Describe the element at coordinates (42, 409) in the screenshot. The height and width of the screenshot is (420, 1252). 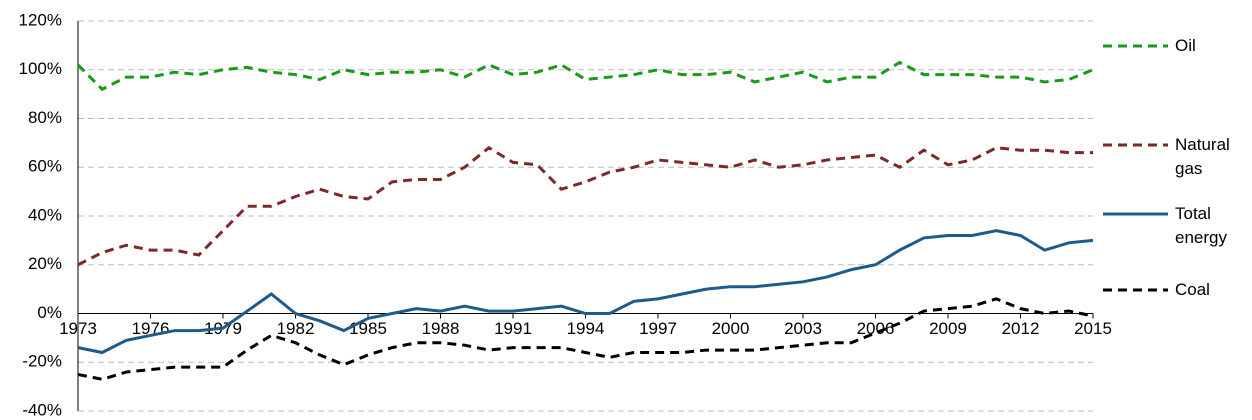
I see `y-tick-label: -40%` at that location.